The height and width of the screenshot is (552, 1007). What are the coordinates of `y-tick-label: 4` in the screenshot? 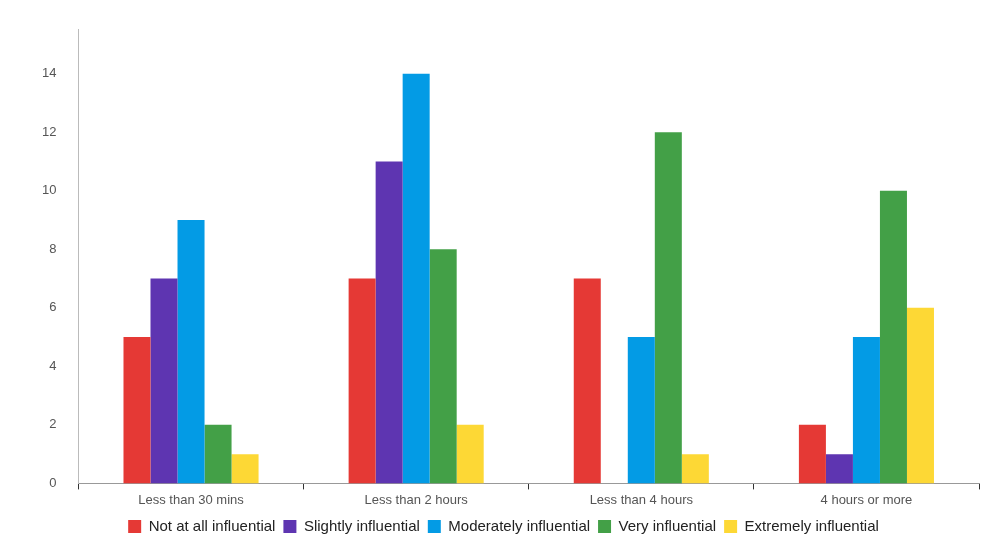 It's located at (53, 365).